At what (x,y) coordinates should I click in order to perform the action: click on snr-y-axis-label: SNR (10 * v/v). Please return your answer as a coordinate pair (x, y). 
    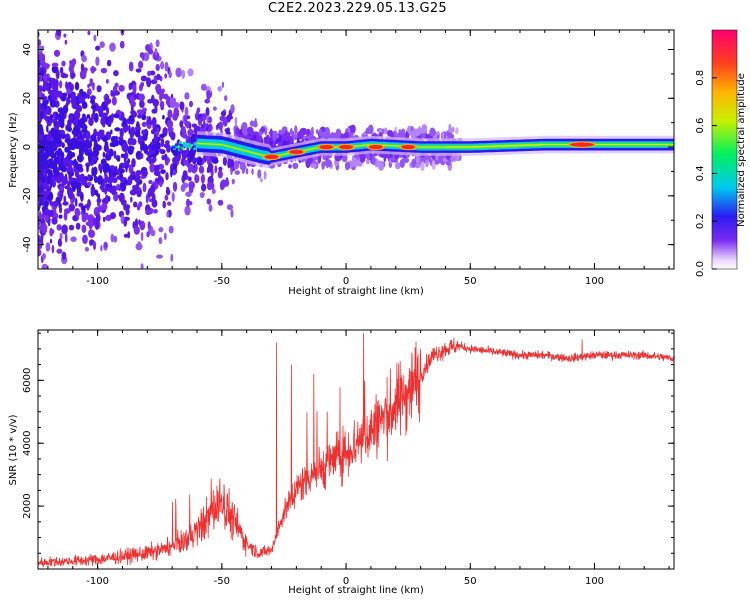
    Looking at the image, I should click on (13, 449).